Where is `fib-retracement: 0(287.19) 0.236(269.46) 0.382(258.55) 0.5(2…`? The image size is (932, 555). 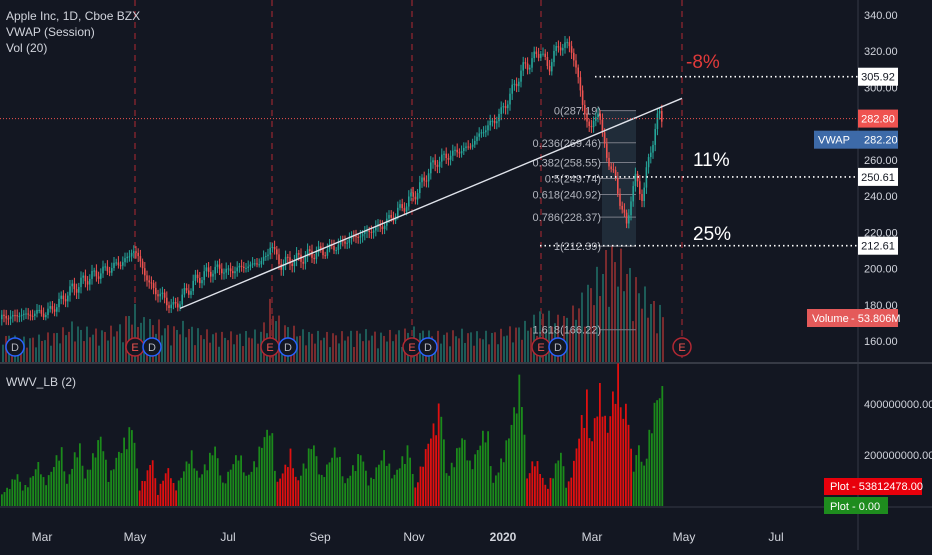 fib-retracement: 0(287.19) 0.236(269.46) 0.382(258.55) 0.5(2… is located at coordinates (585, 221).